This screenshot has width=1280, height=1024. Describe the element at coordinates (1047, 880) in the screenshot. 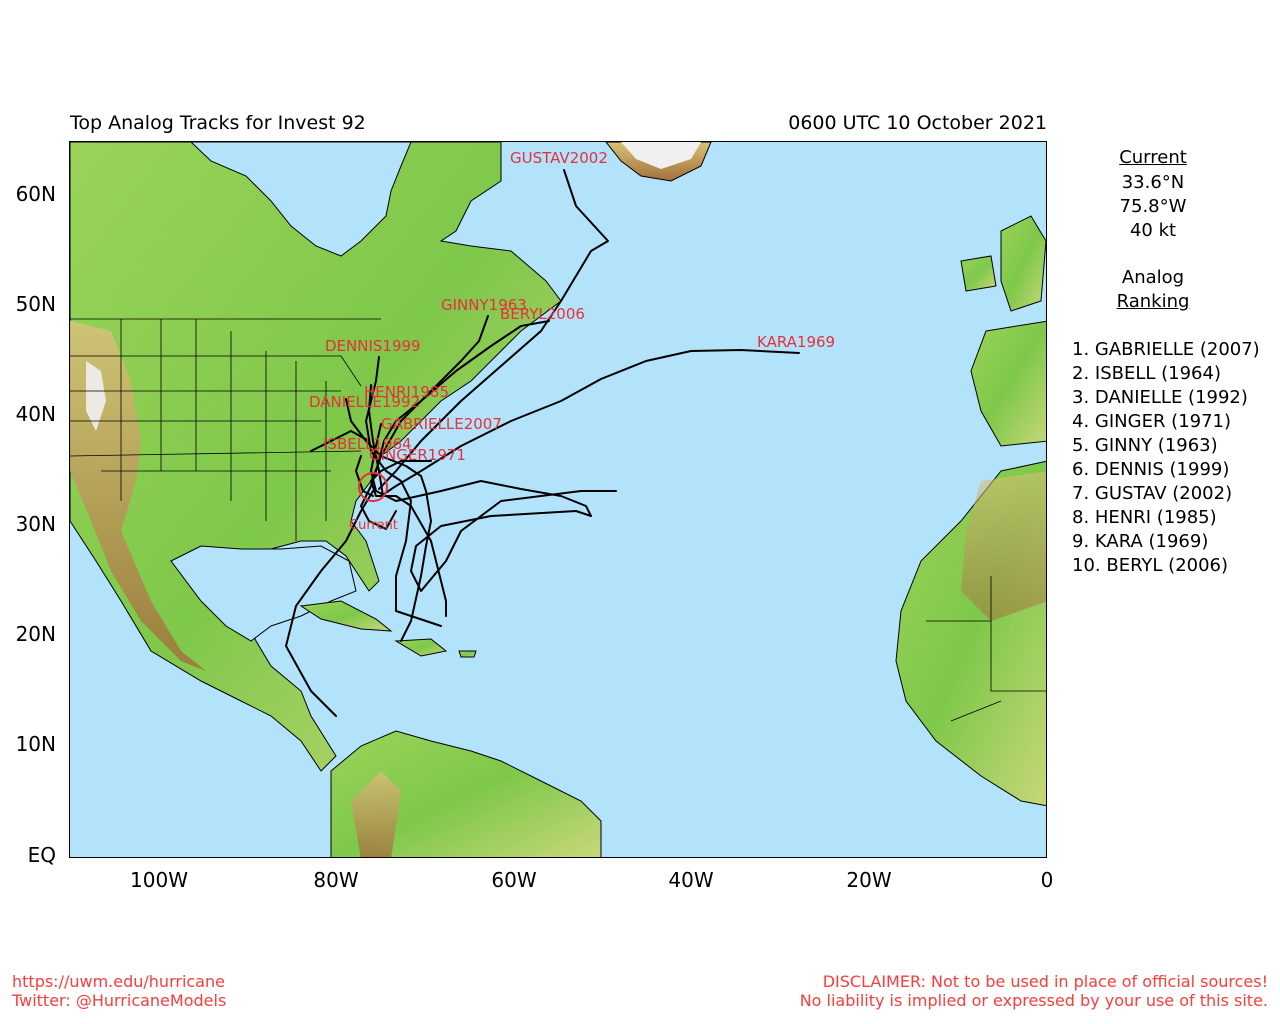

I see `lon-label-0: 0` at that location.